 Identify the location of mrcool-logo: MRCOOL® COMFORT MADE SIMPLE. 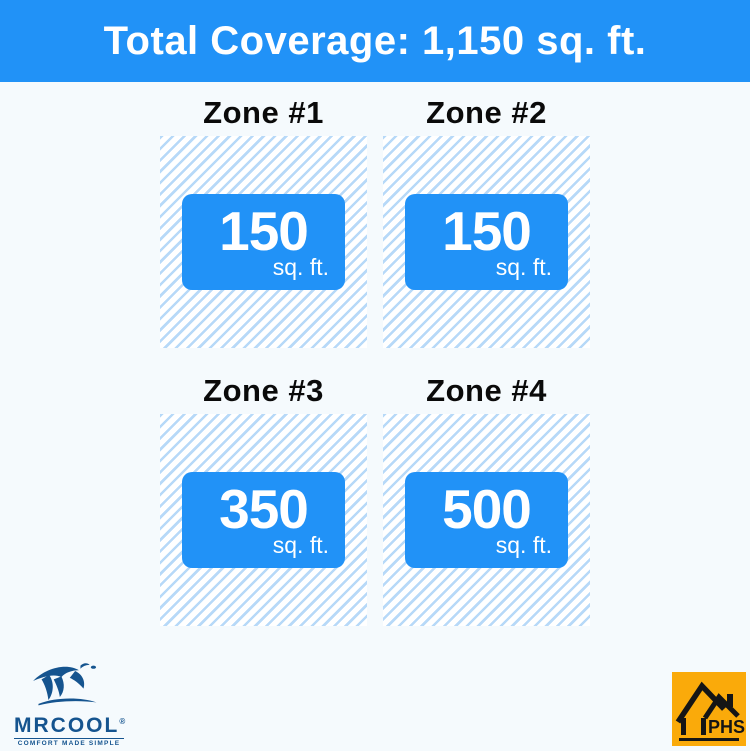
(70, 703).